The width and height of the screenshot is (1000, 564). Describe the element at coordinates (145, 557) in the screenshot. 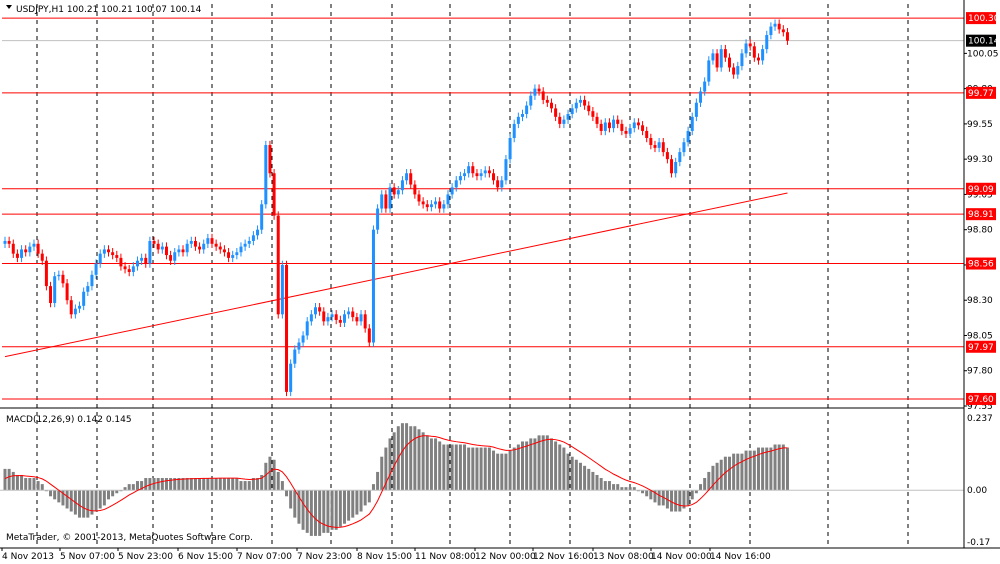

I see `time-tick-label: 5 Nov 23:00` at that location.